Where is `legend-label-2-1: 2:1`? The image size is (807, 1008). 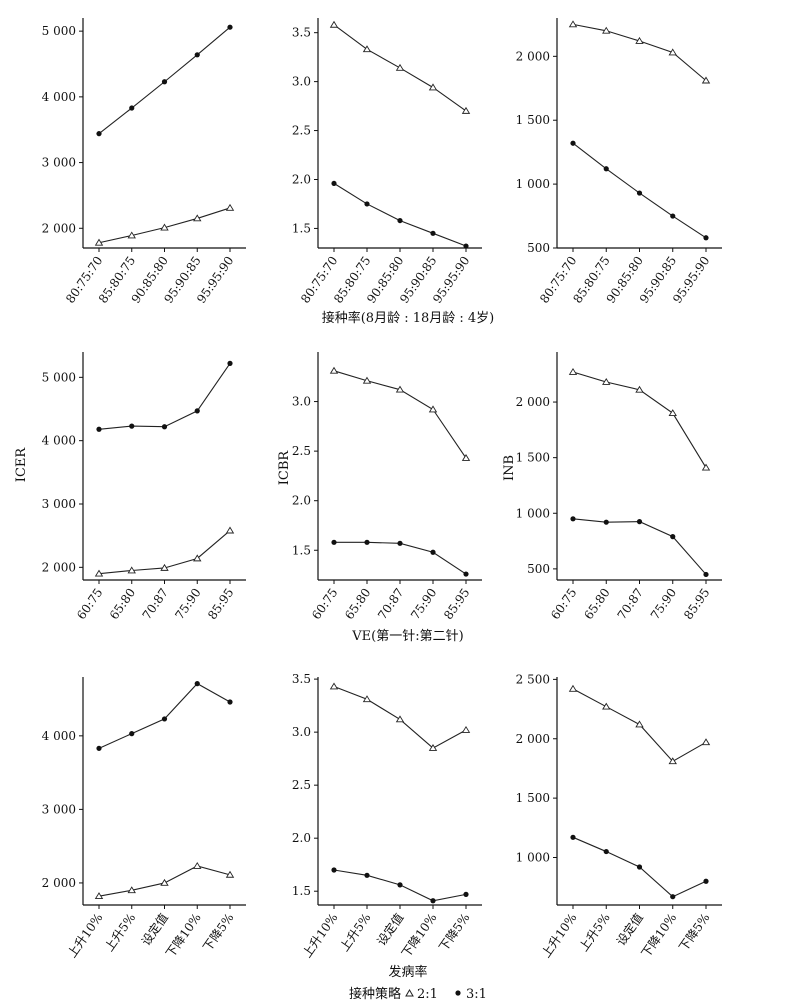
legend-label-2-1: 2:1 is located at coordinates (427, 994).